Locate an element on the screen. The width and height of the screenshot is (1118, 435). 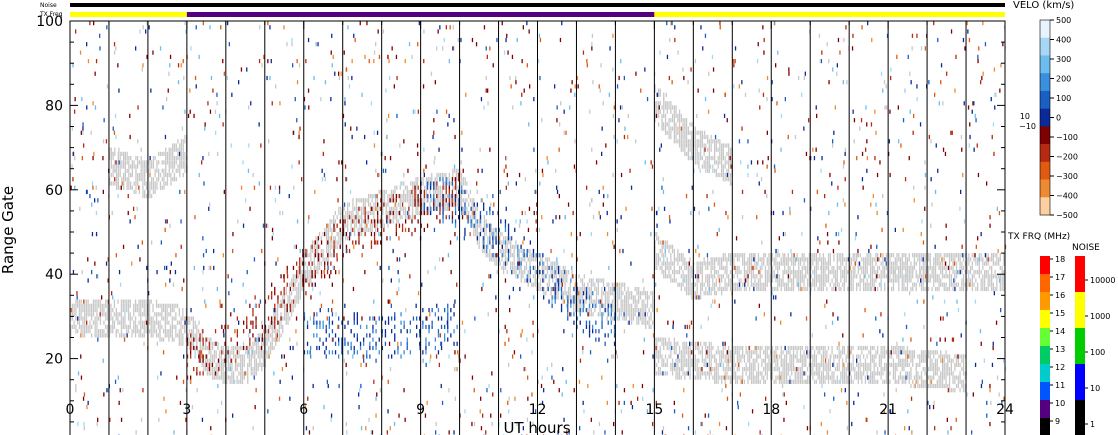
data-cell-2026 is located at coordinates (642, 310).